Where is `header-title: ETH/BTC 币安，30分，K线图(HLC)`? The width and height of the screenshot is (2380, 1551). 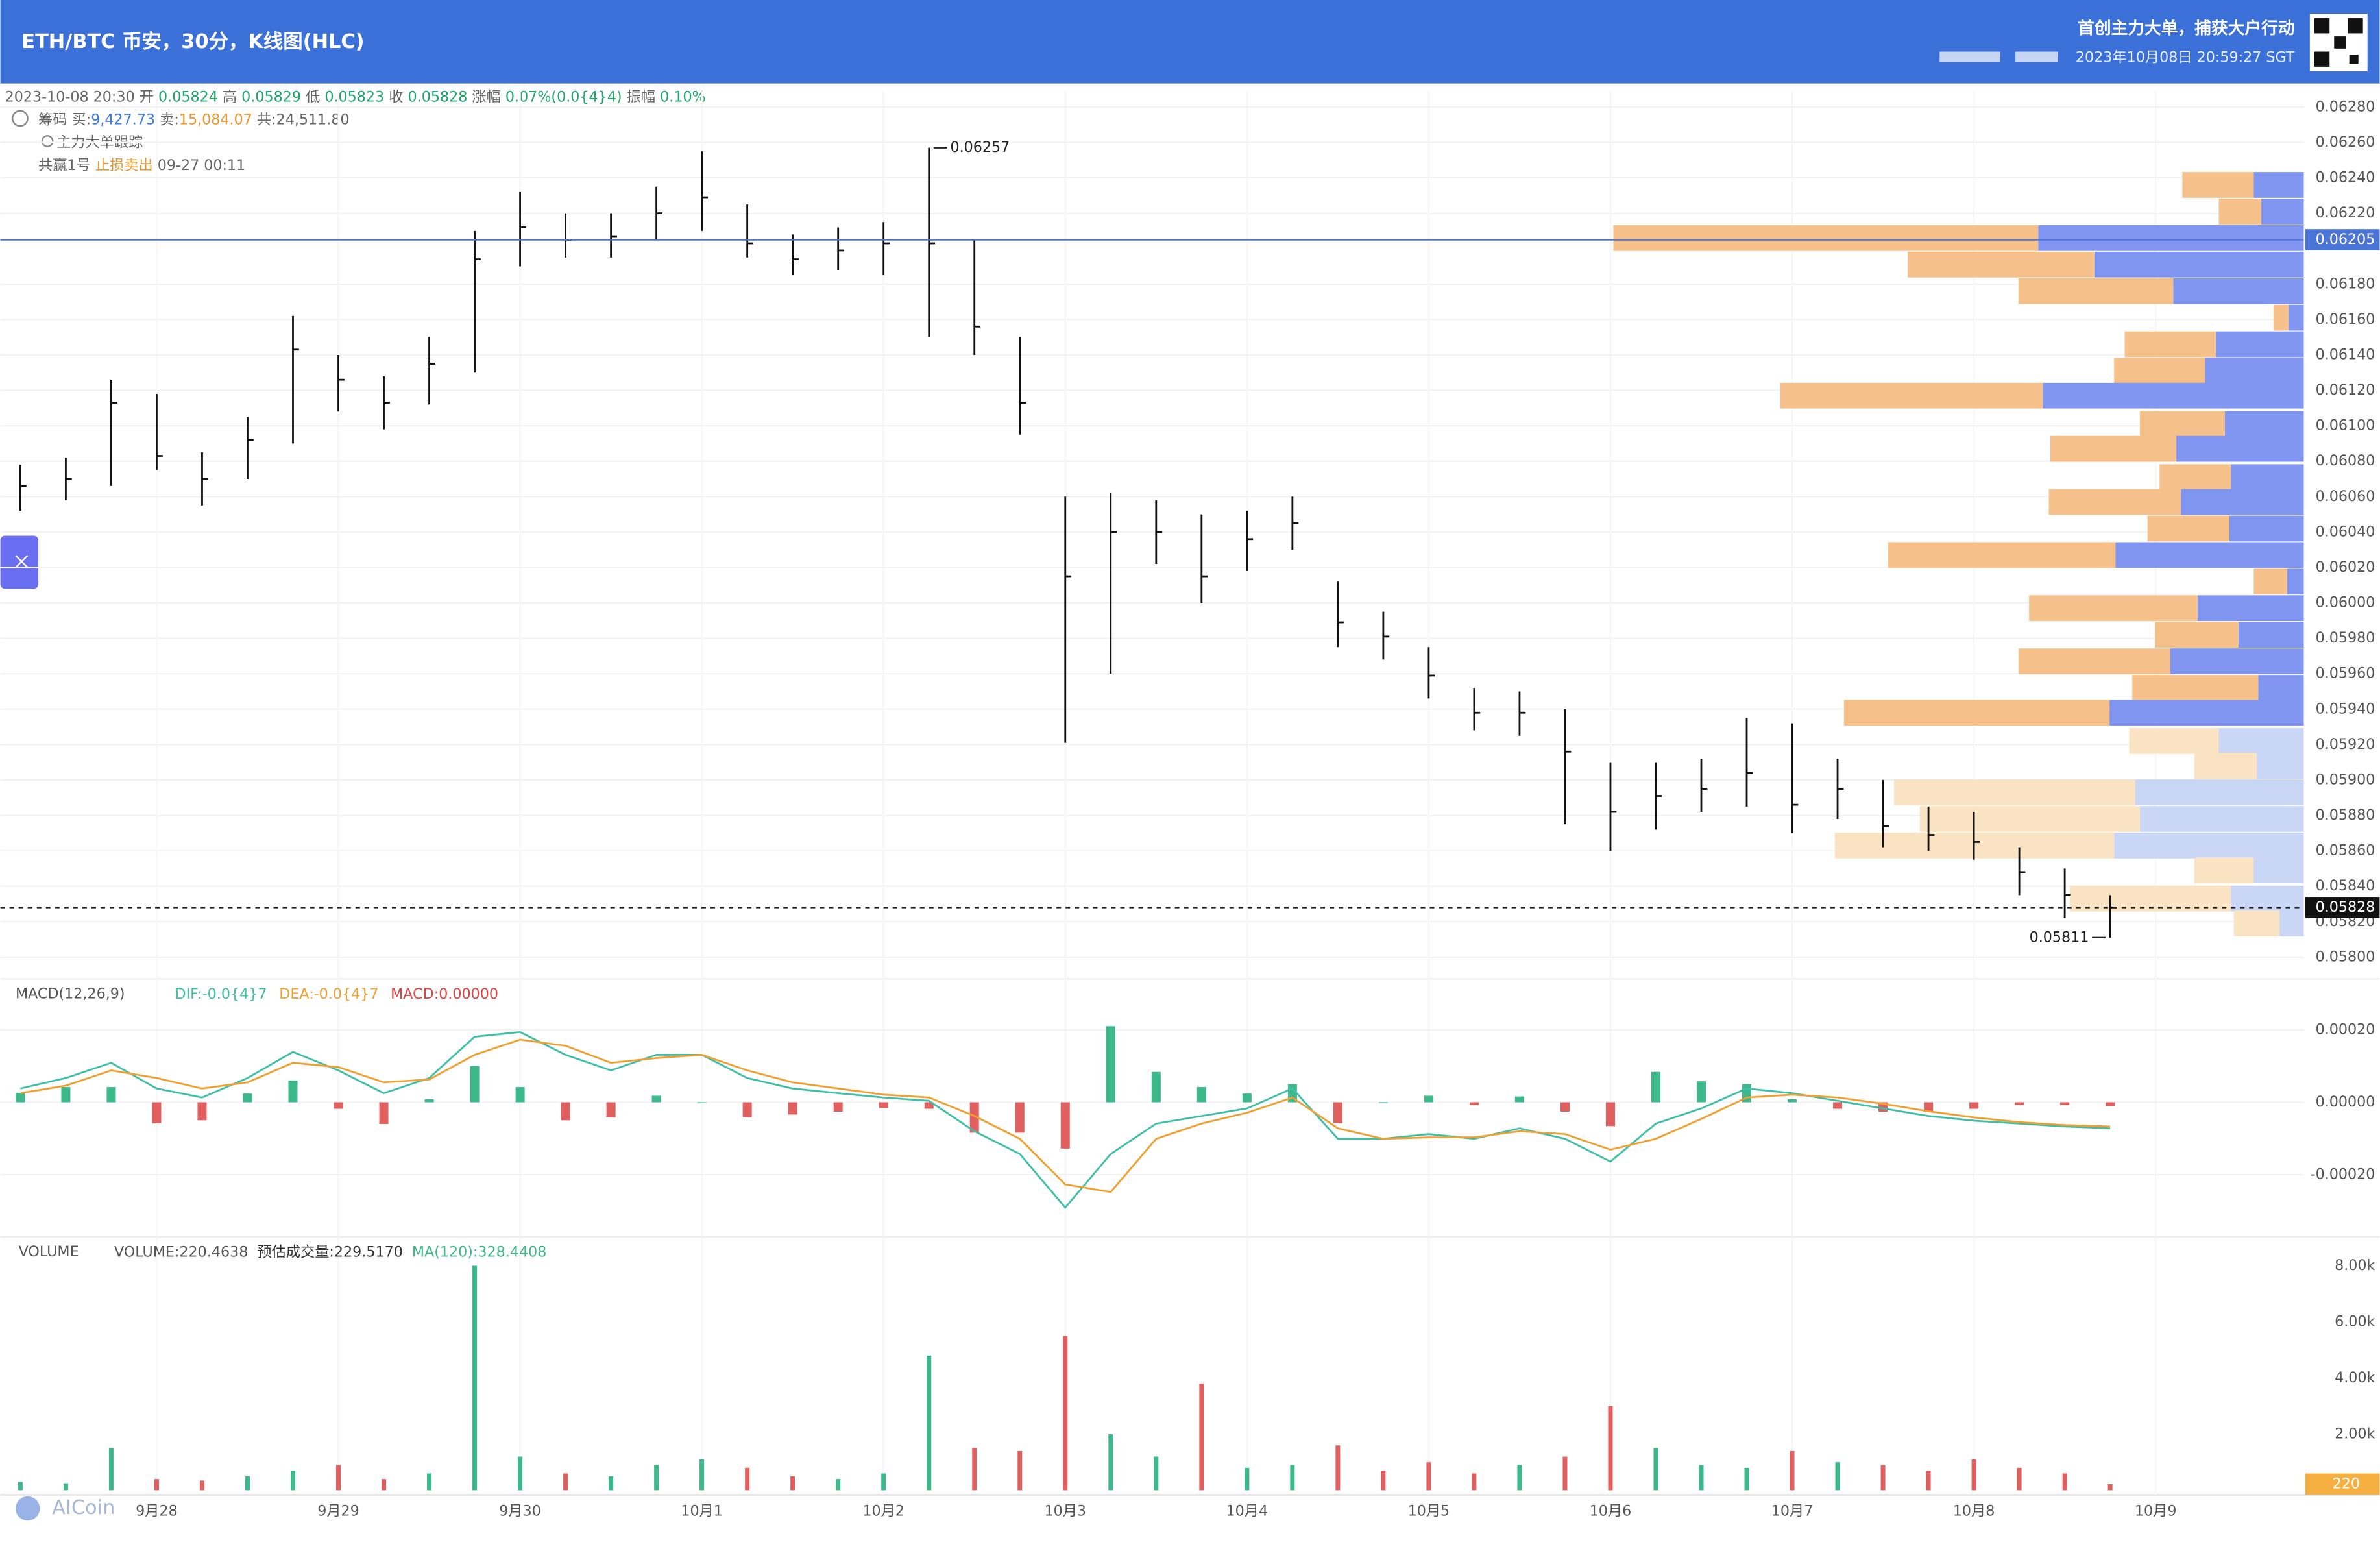
header-title: ETH/BTC 币安，30分，K线图(HLC) is located at coordinates (192, 42).